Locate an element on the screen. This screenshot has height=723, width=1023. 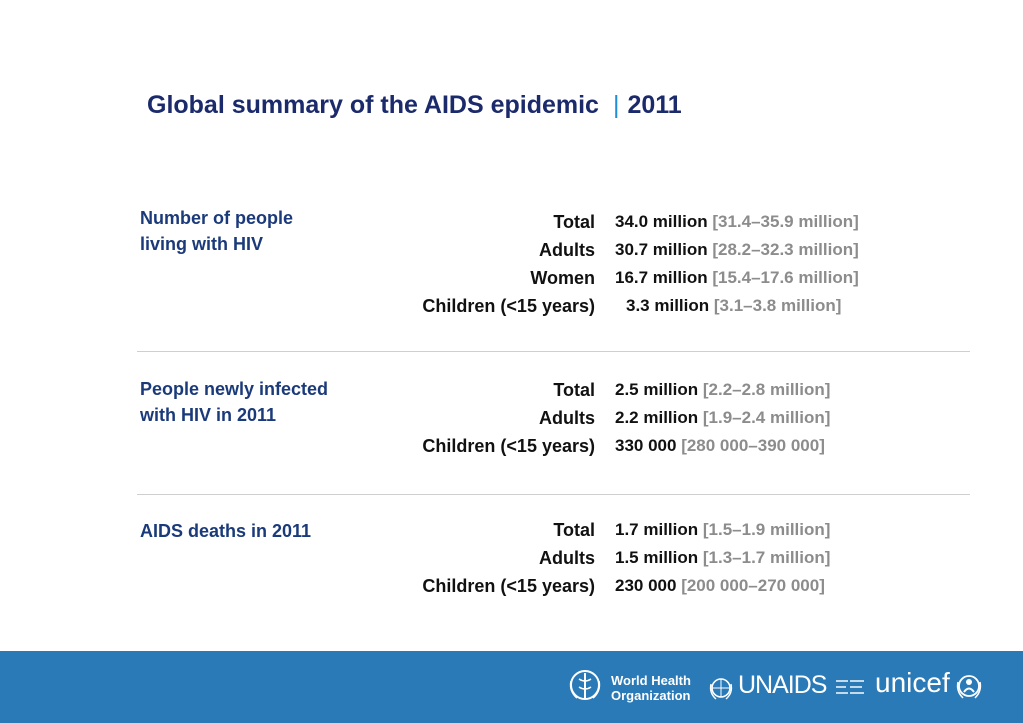
row-estimate: 34.0 million is located at coordinates (661, 221).